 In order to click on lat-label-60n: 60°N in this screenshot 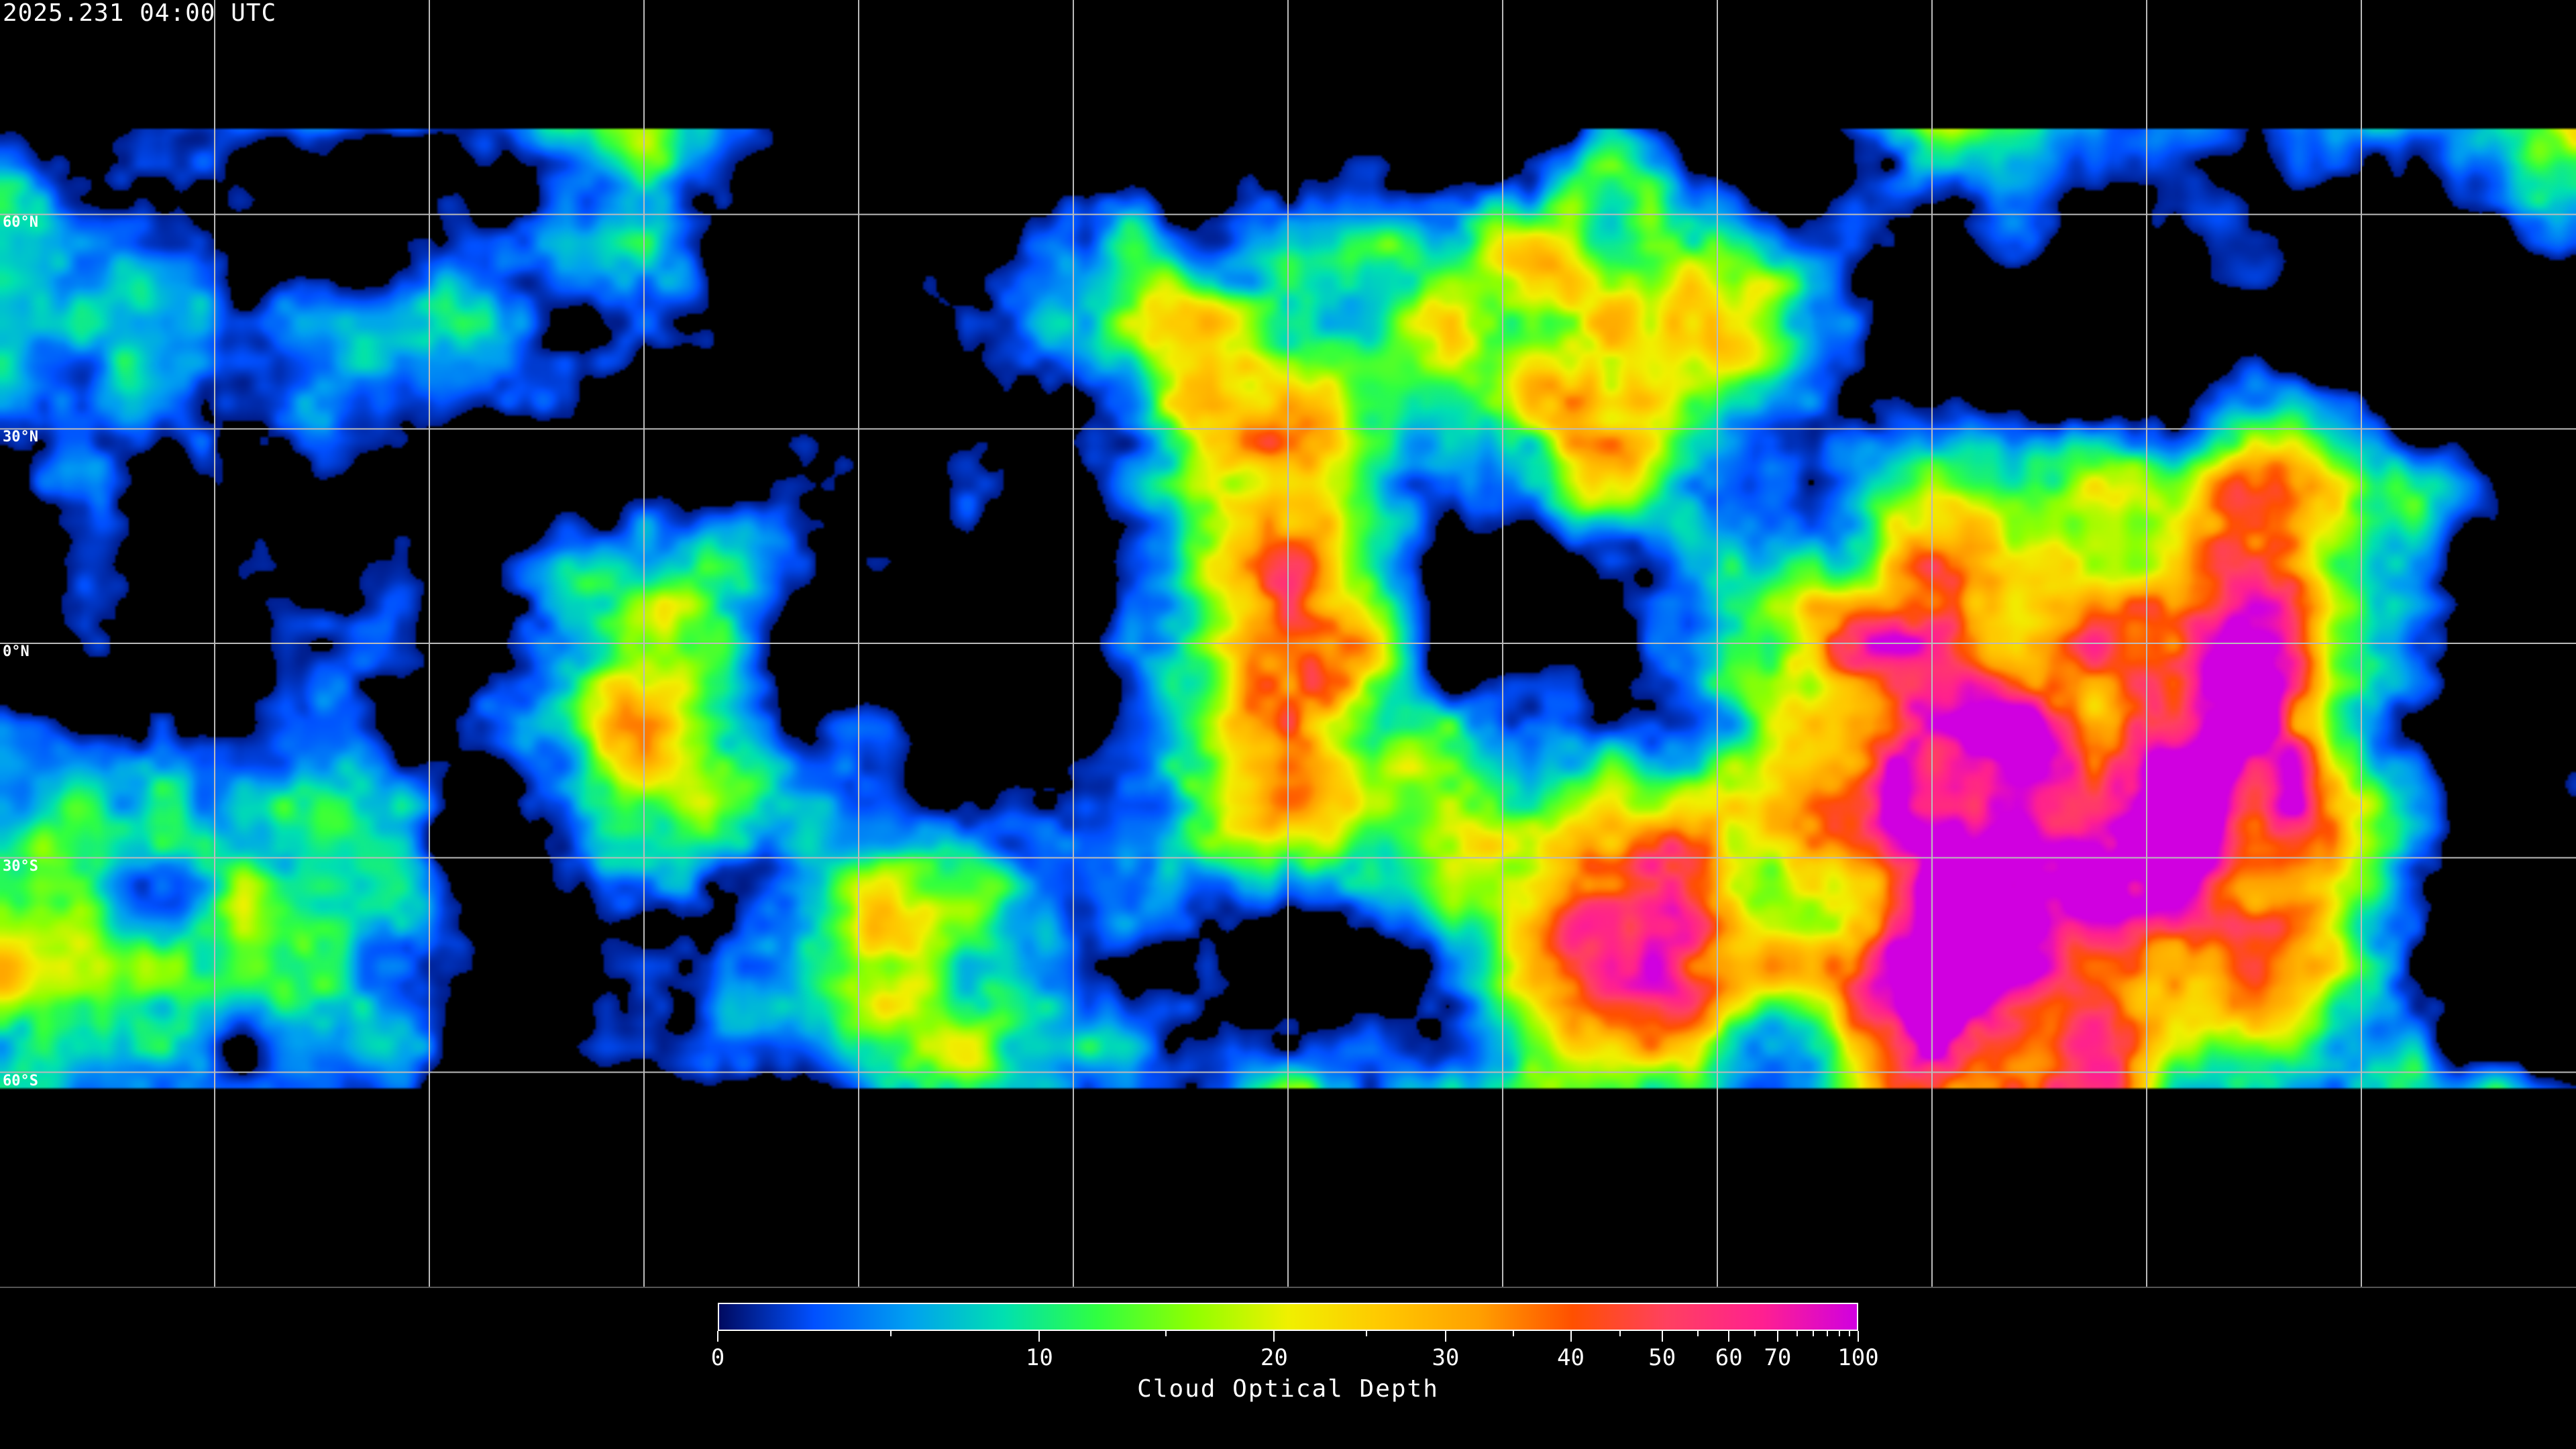, I will do `click(20, 222)`.